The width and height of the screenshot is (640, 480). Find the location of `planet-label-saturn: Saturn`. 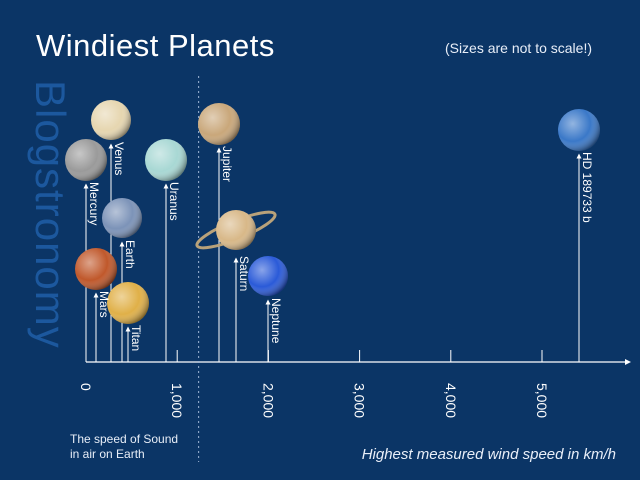

planet-label-saturn: Saturn is located at coordinates (244, 273).